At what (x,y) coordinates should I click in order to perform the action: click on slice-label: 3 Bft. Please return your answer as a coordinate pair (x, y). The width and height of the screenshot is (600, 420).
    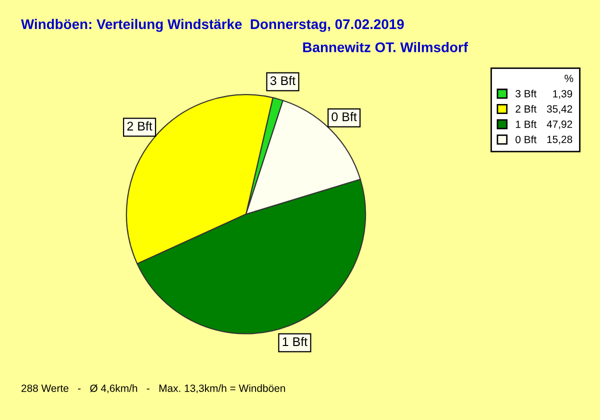
    Looking at the image, I should click on (283, 81).